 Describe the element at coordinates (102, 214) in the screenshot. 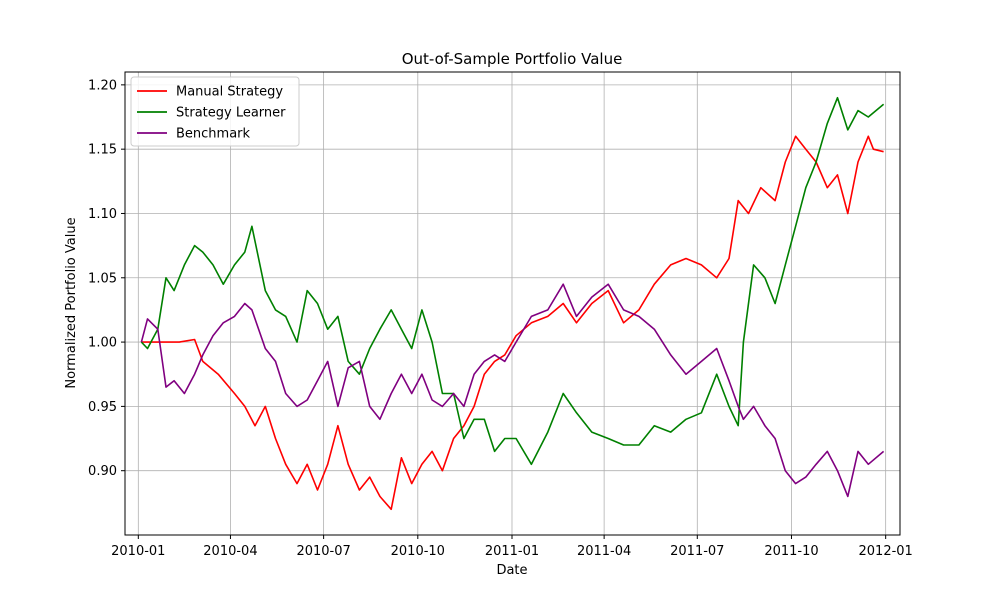

I see `y-tick-label: 1.10` at that location.